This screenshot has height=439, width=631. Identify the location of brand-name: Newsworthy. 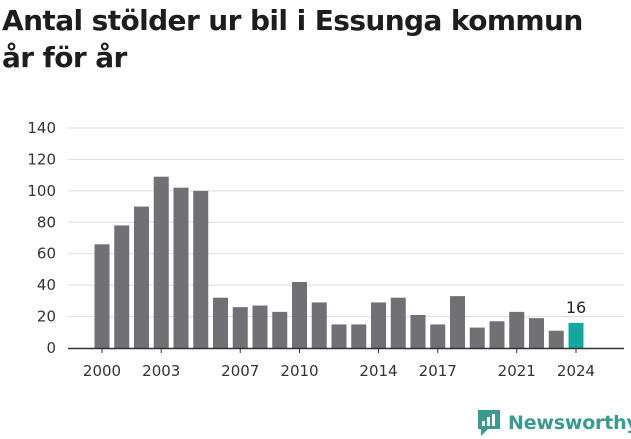
(569, 423).